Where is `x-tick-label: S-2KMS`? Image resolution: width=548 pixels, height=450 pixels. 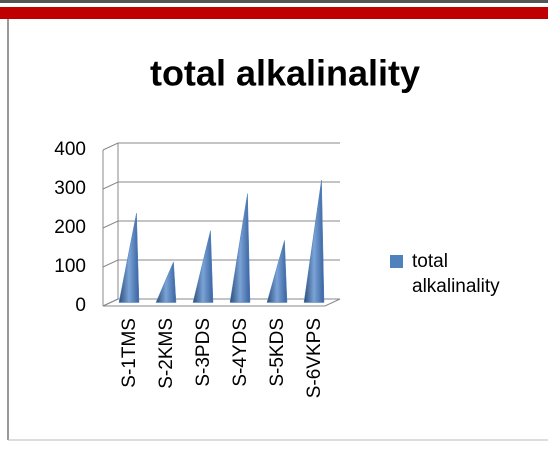
x-tick-label: S-2KMS is located at coordinates (166, 353).